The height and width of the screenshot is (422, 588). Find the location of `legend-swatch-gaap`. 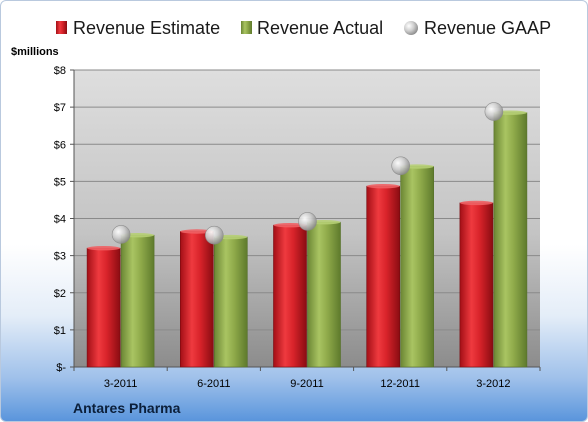

legend-swatch-gaap is located at coordinates (411, 28).